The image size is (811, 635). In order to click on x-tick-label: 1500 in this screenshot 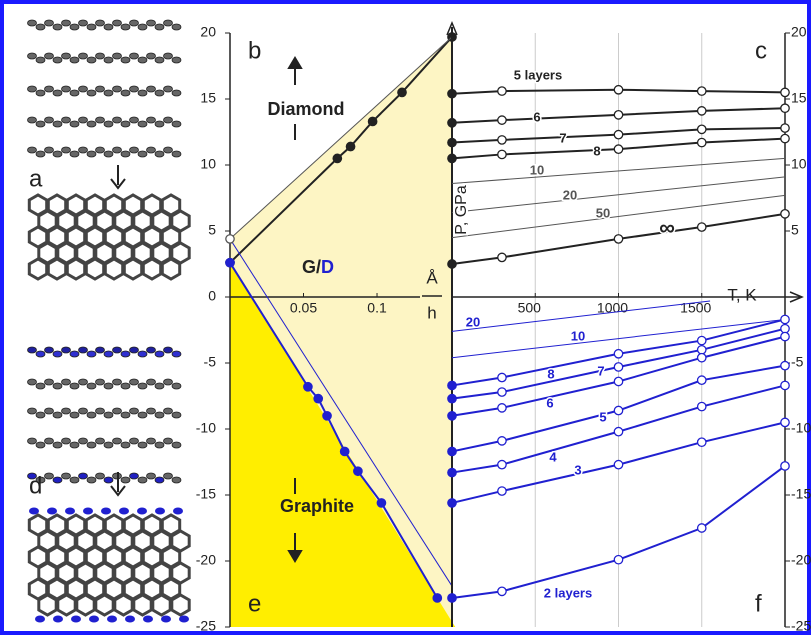, I will do `click(695, 308)`.